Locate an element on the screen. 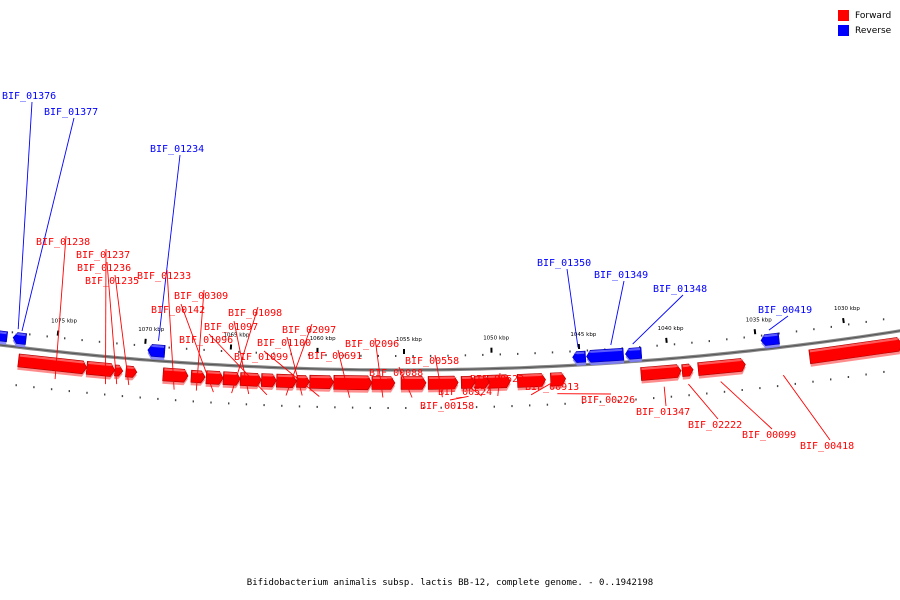 This screenshot has width=900, height=600. gene-label: BIF_02096 is located at coordinates (372, 344).